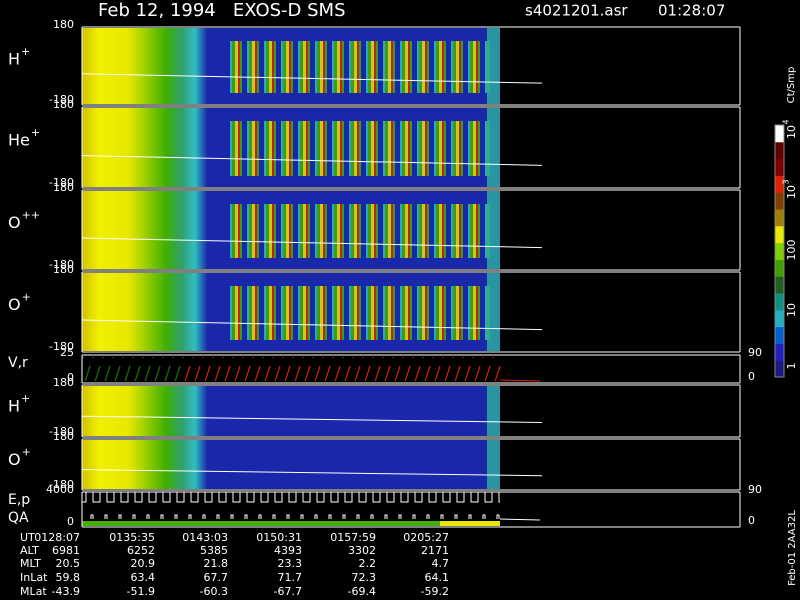 This screenshot has height=600, width=800. Describe the element at coordinates (441, 563) in the screenshot. I see `cell: 4.7` at that location.